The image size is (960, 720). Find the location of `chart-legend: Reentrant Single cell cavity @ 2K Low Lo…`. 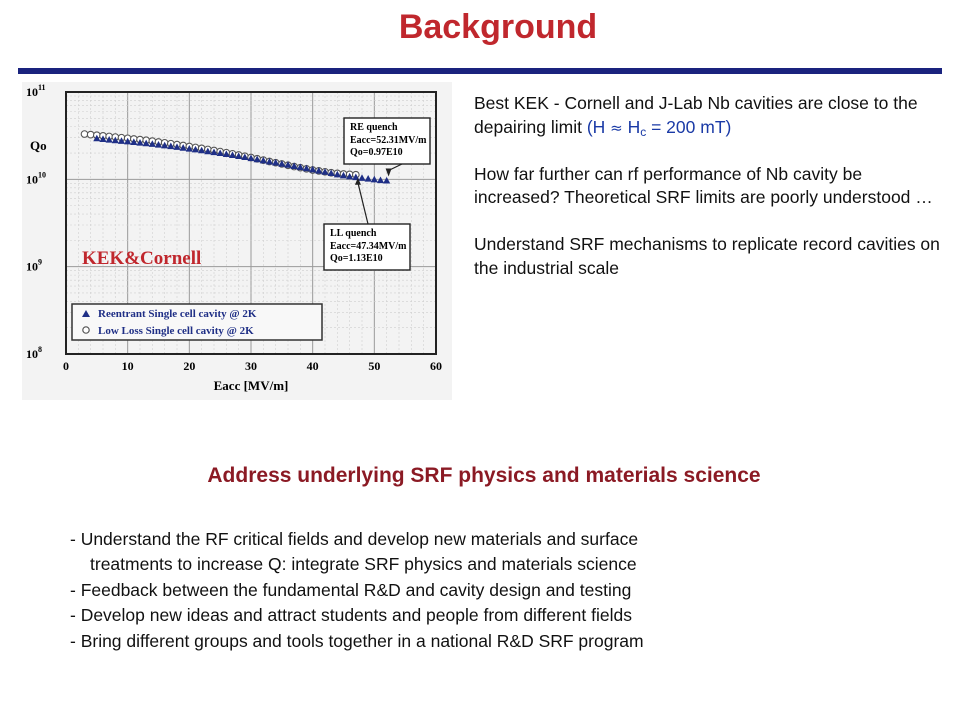

chart-legend: Reentrant Single cell cavity @ 2K Low Lo… is located at coordinates (197, 322).